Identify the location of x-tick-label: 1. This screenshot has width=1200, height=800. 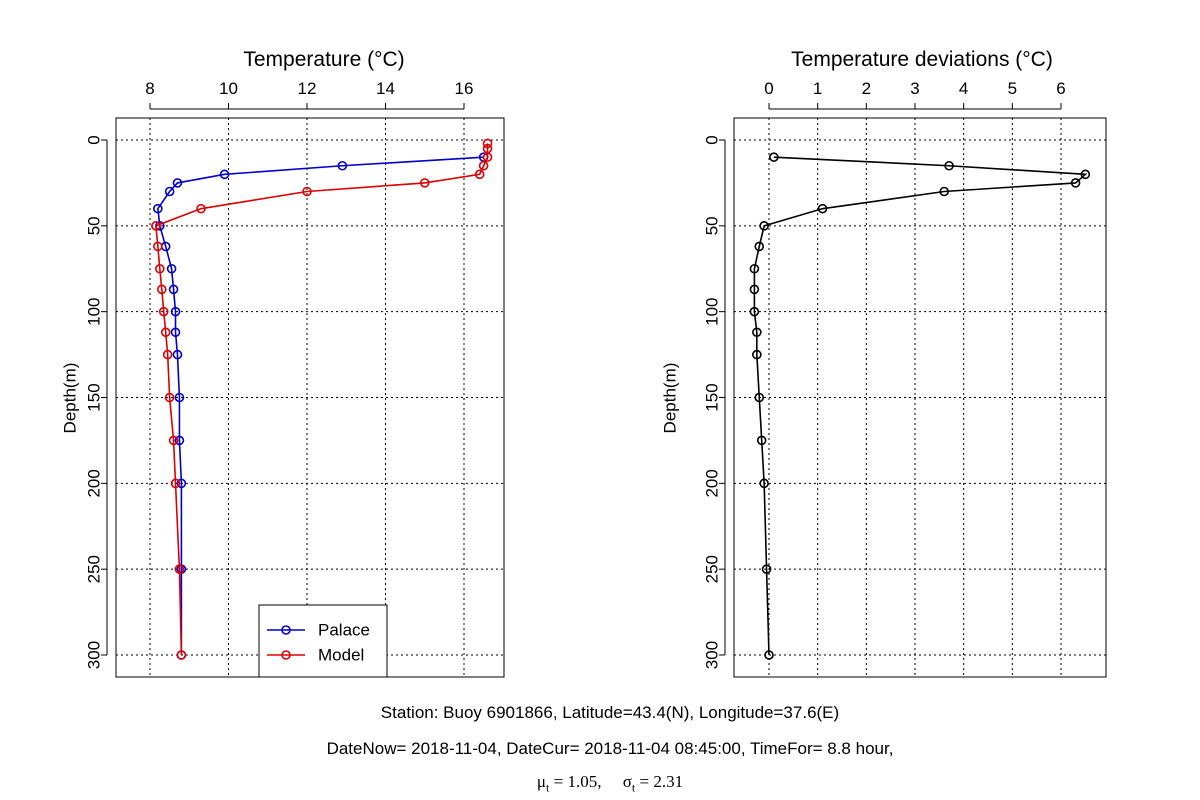
(817, 88).